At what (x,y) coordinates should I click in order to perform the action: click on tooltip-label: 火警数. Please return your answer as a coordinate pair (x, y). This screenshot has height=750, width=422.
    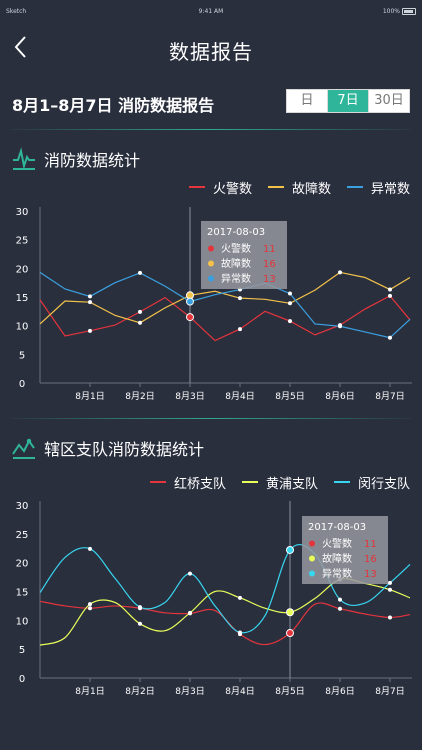
    Looking at the image, I should click on (236, 248).